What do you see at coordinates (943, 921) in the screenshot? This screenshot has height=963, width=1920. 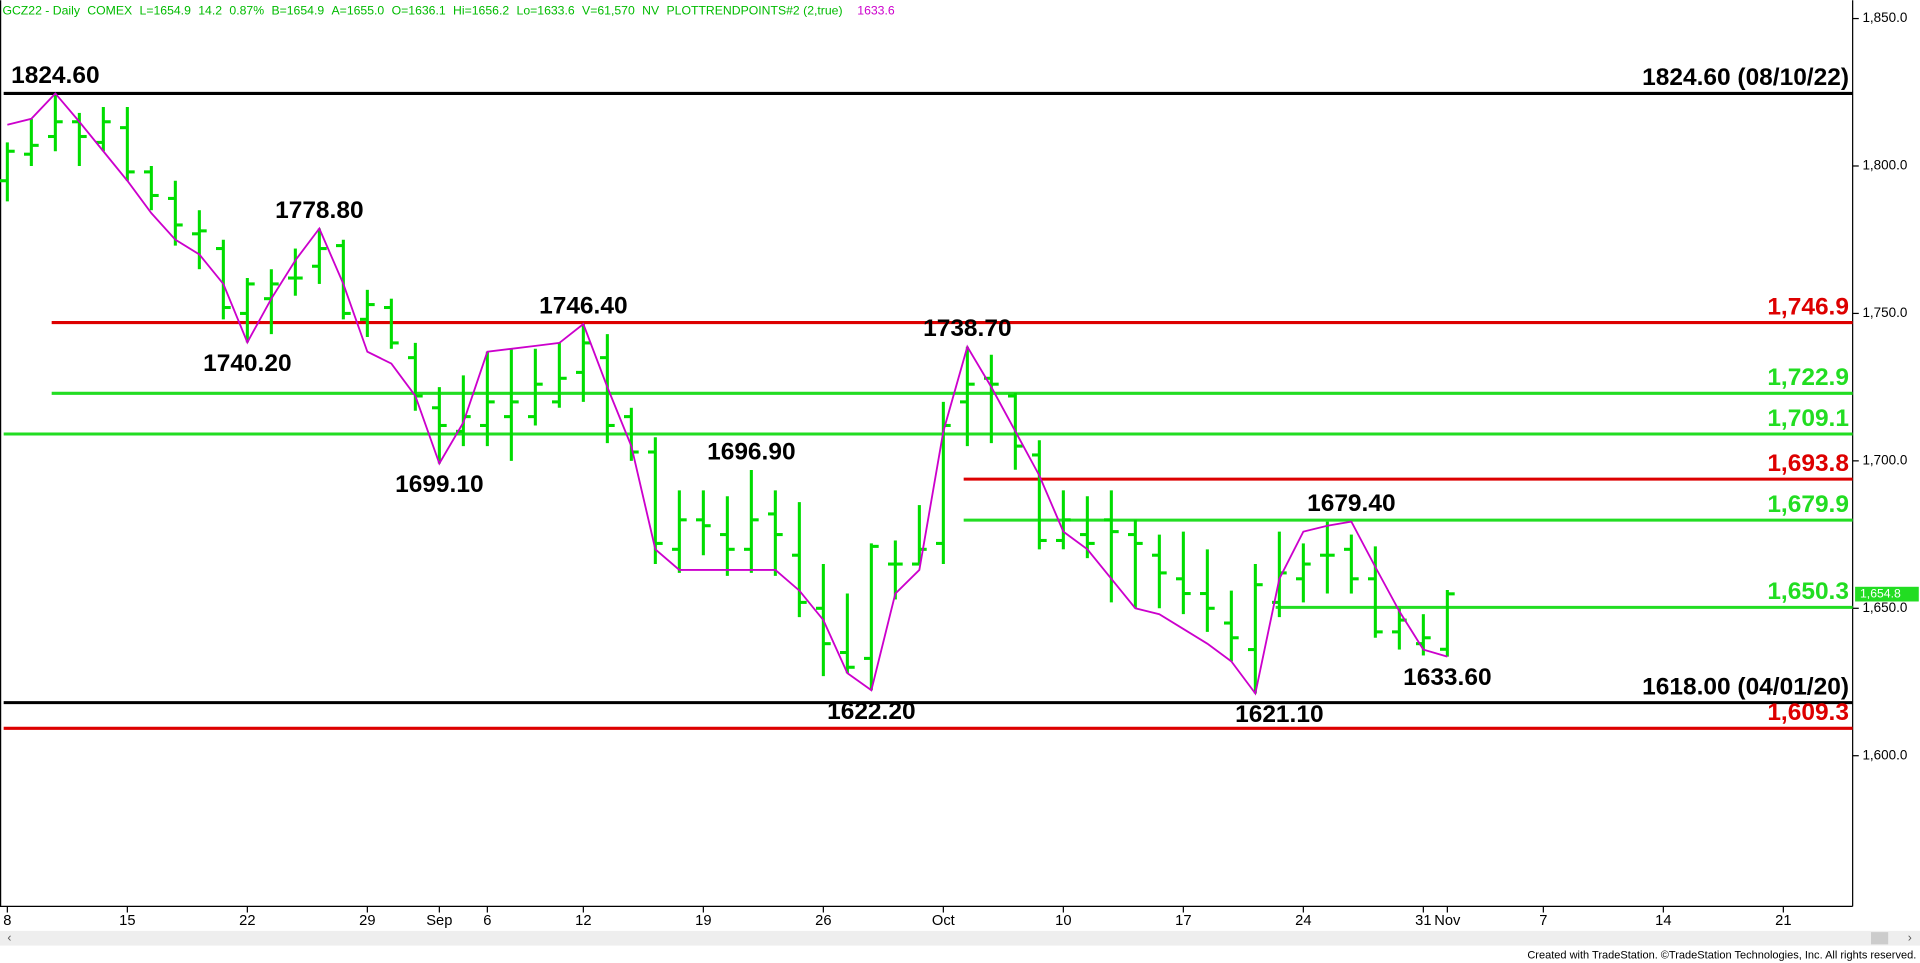 I see `x-tick-label: Oct` at bounding box center [943, 921].